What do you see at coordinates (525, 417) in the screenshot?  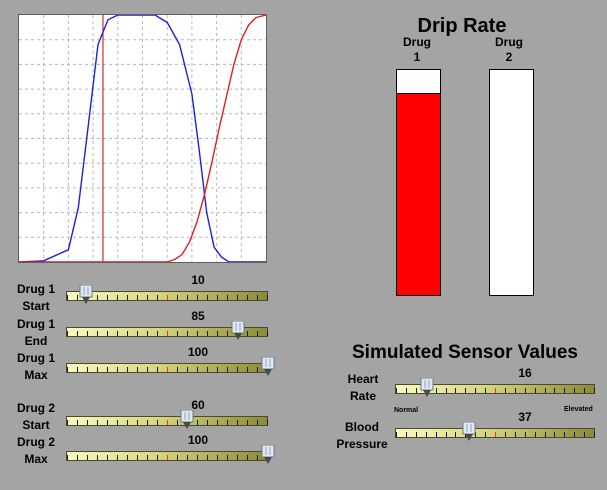 I see `blood-pressure-value: 37` at bounding box center [525, 417].